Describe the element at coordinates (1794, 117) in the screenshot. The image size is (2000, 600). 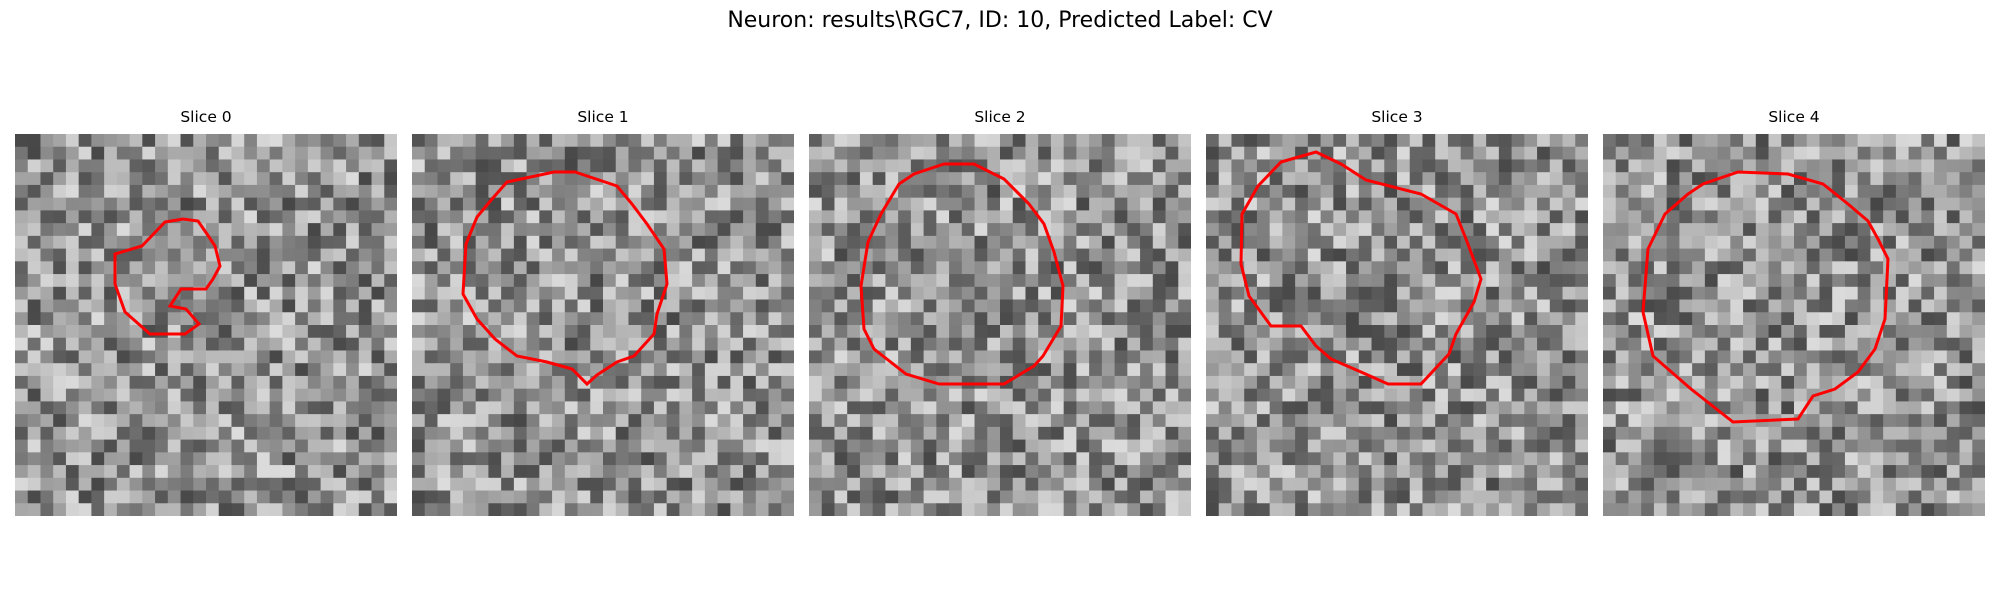
I see `slice-title: Slice 4` at that location.